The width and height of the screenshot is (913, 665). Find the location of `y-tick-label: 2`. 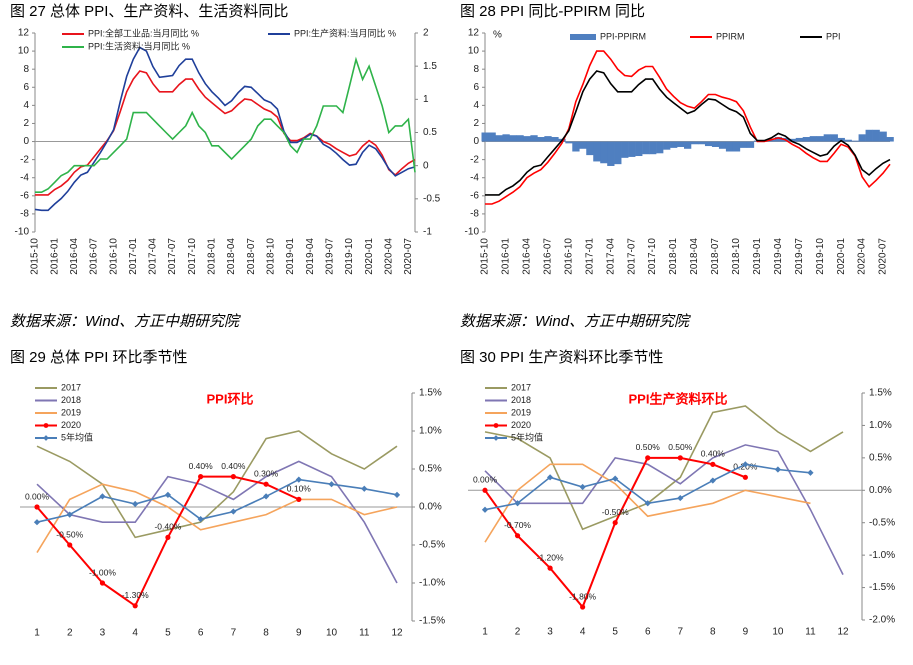

y-tick-label: 2 is located at coordinates (476, 123).